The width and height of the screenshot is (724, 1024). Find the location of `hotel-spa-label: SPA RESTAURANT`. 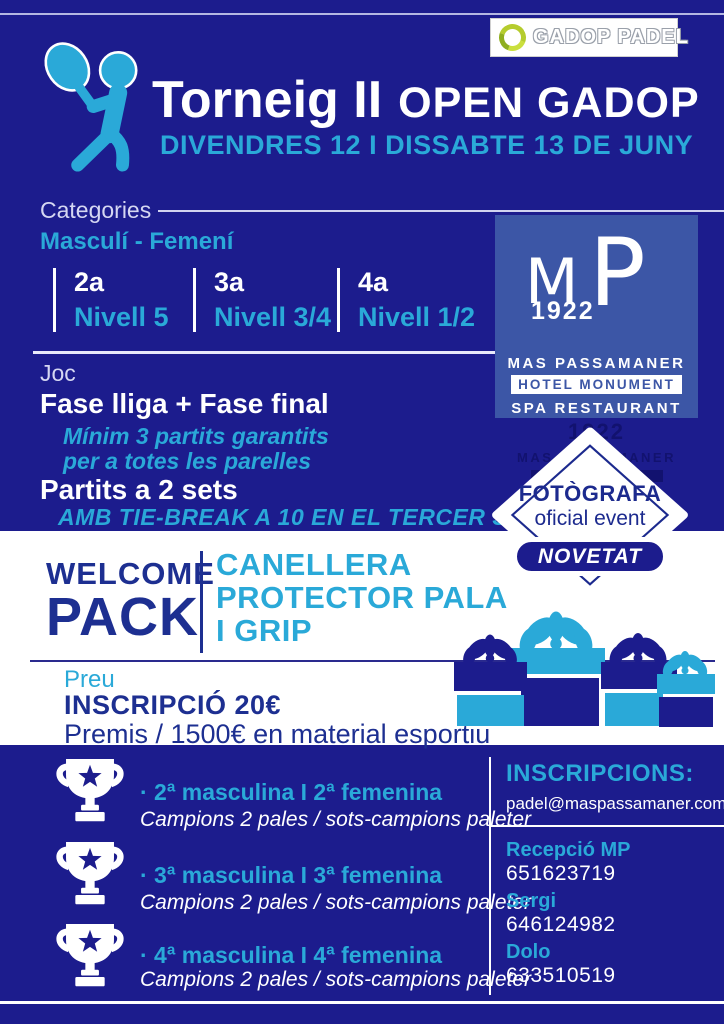

hotel-spa-label: SPA RESTAURANT is located at coordinates (596, 408).